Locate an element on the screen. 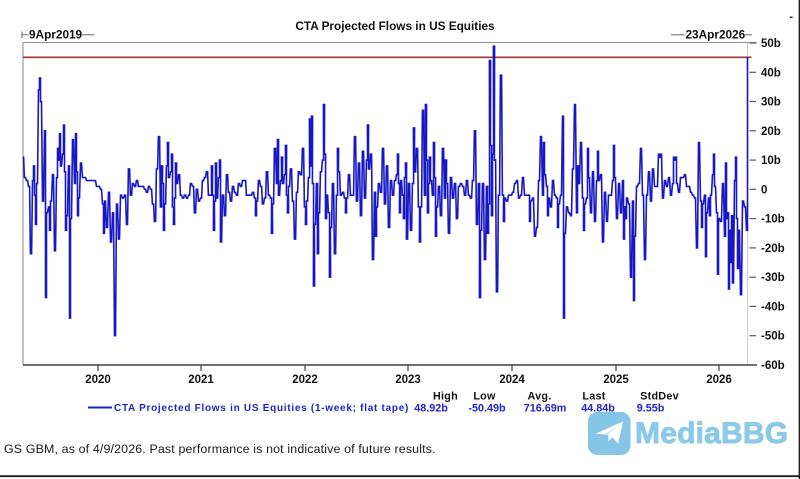 Image resolution: width=800 pixels, height=479 pixels. svg-text: 23Apr2026 is located at coordinates (716, 35).